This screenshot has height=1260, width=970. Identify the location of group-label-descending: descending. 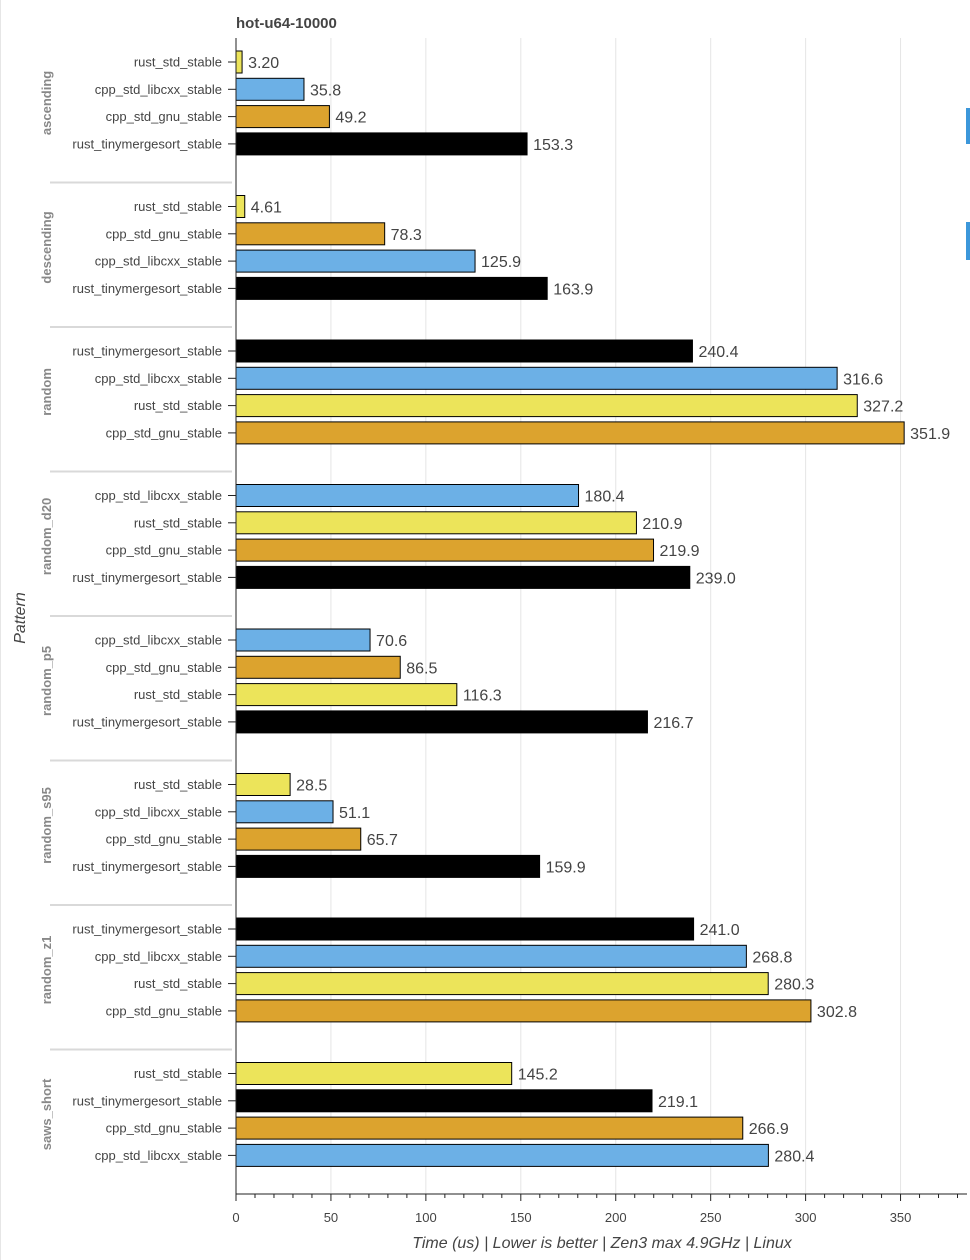
(46, 247).